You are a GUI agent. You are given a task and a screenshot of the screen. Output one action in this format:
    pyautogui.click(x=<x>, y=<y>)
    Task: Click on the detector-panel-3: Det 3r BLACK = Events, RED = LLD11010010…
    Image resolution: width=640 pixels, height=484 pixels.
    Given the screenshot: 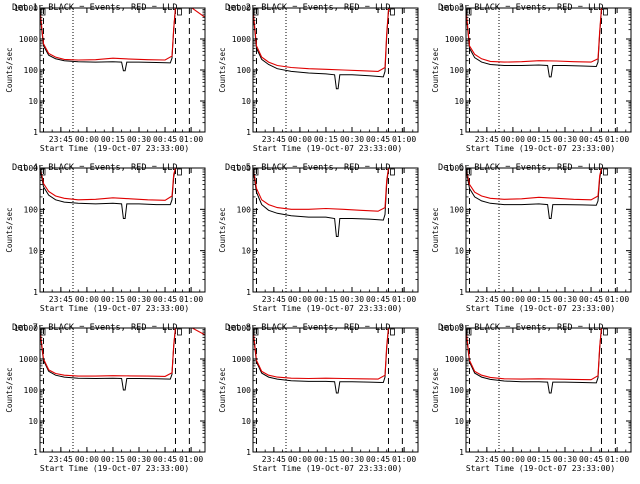 What is the action you would take?
    pyautogui.click(x=531, y=78)
    